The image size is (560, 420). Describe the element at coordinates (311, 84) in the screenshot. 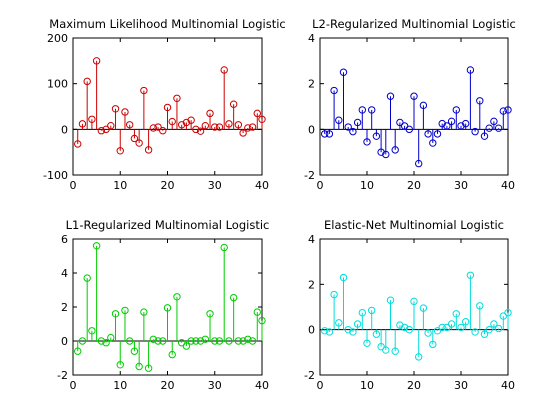

I see `y-tick-label: 2` at that location.